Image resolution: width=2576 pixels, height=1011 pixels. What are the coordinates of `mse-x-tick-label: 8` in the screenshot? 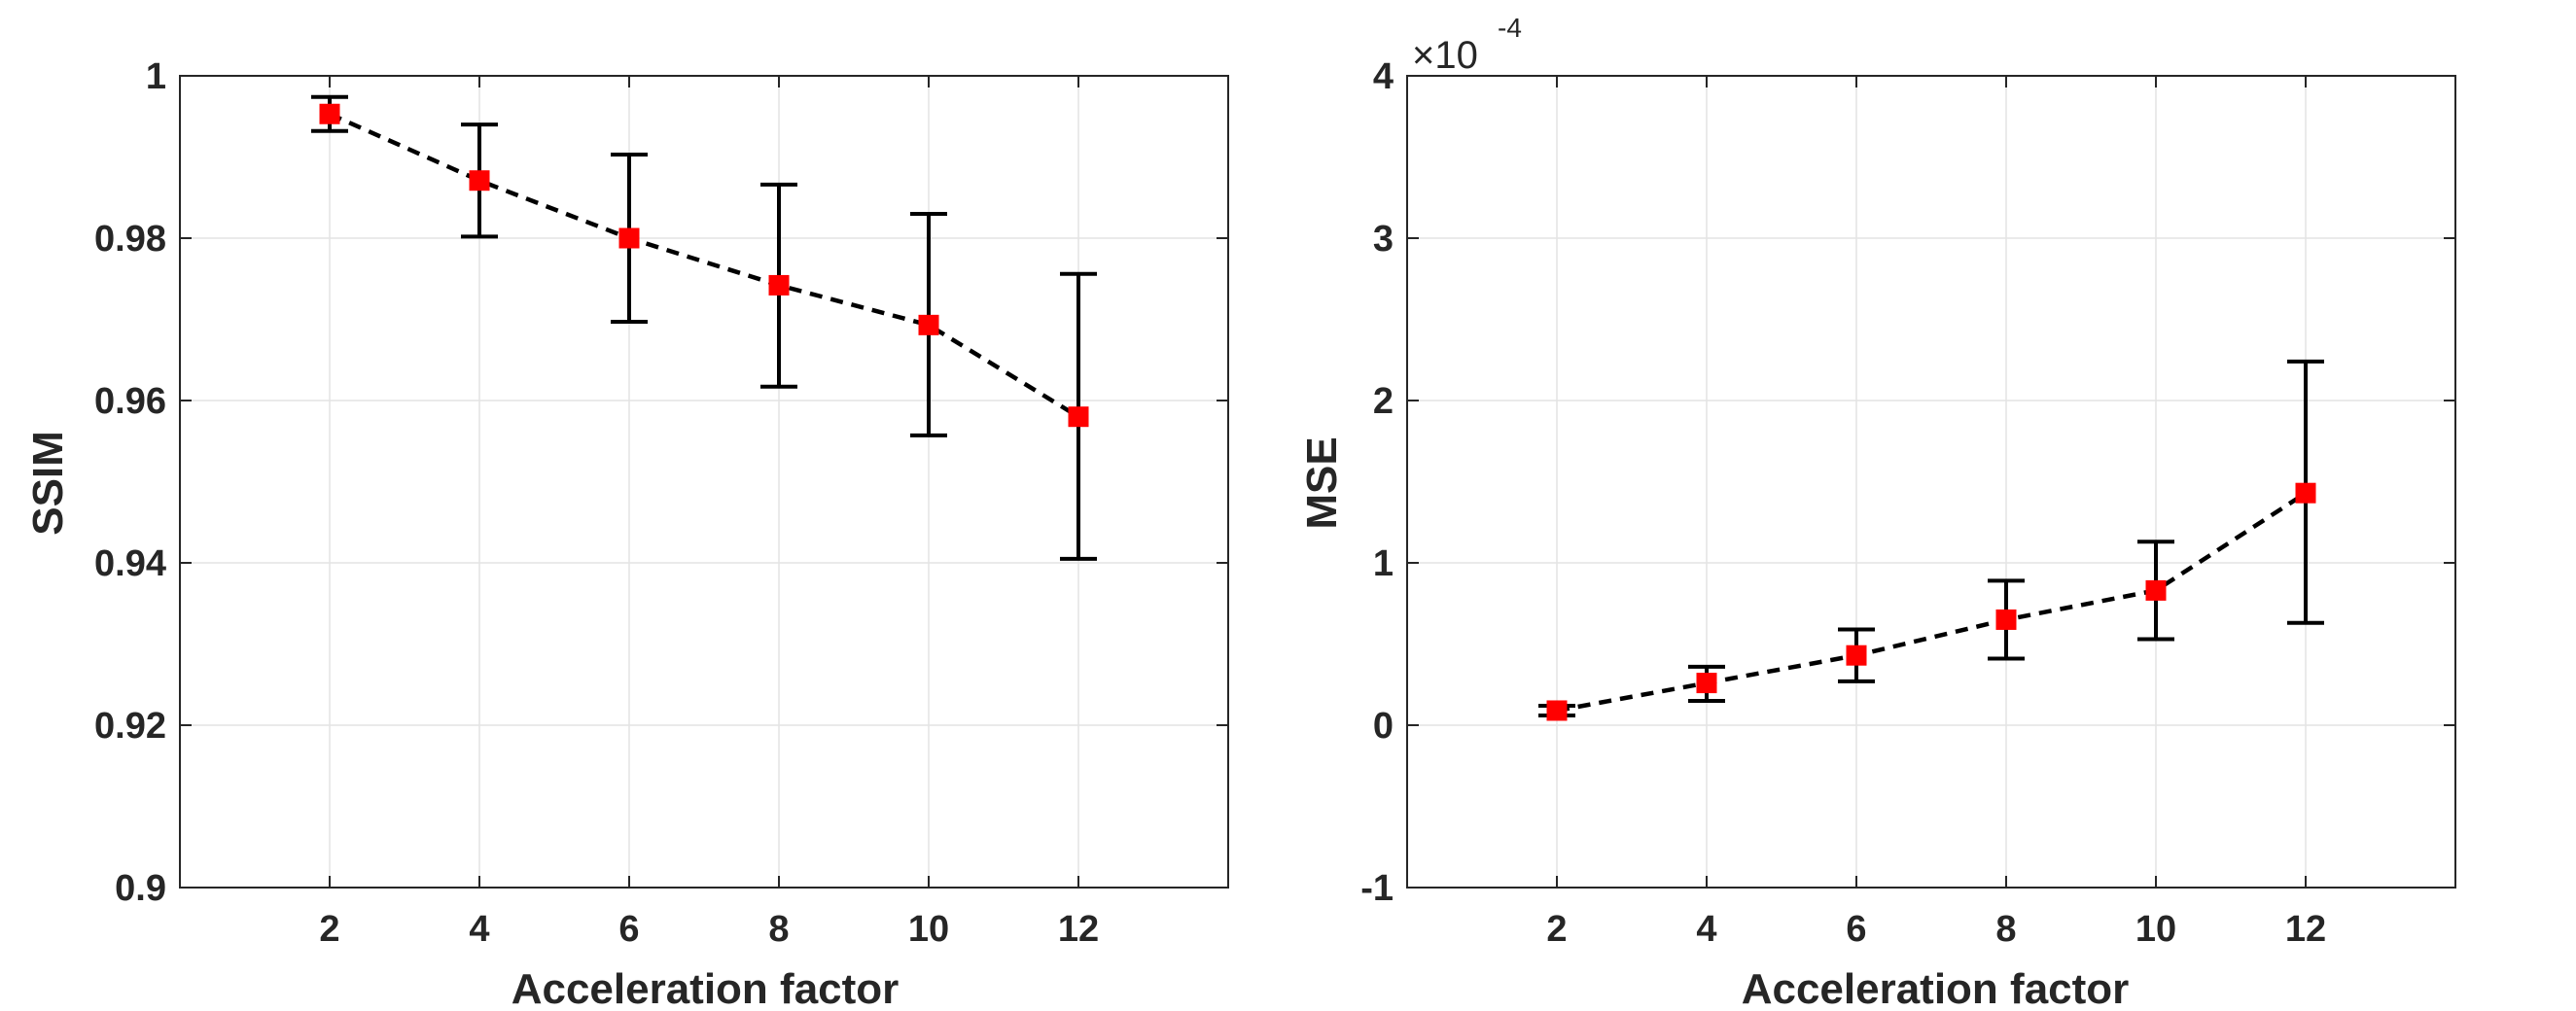 It's located at (2006, 929).